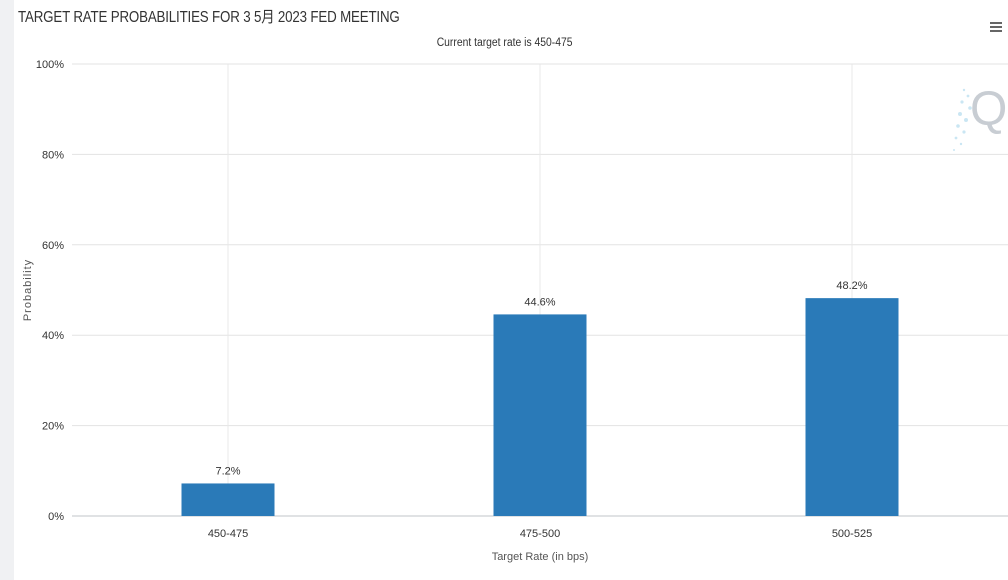 This screenshot has height=580, width=1008. Describe the element at coordinates (228, 534) in the screenshot. I see `x-tick-label: 450-475` at that location.